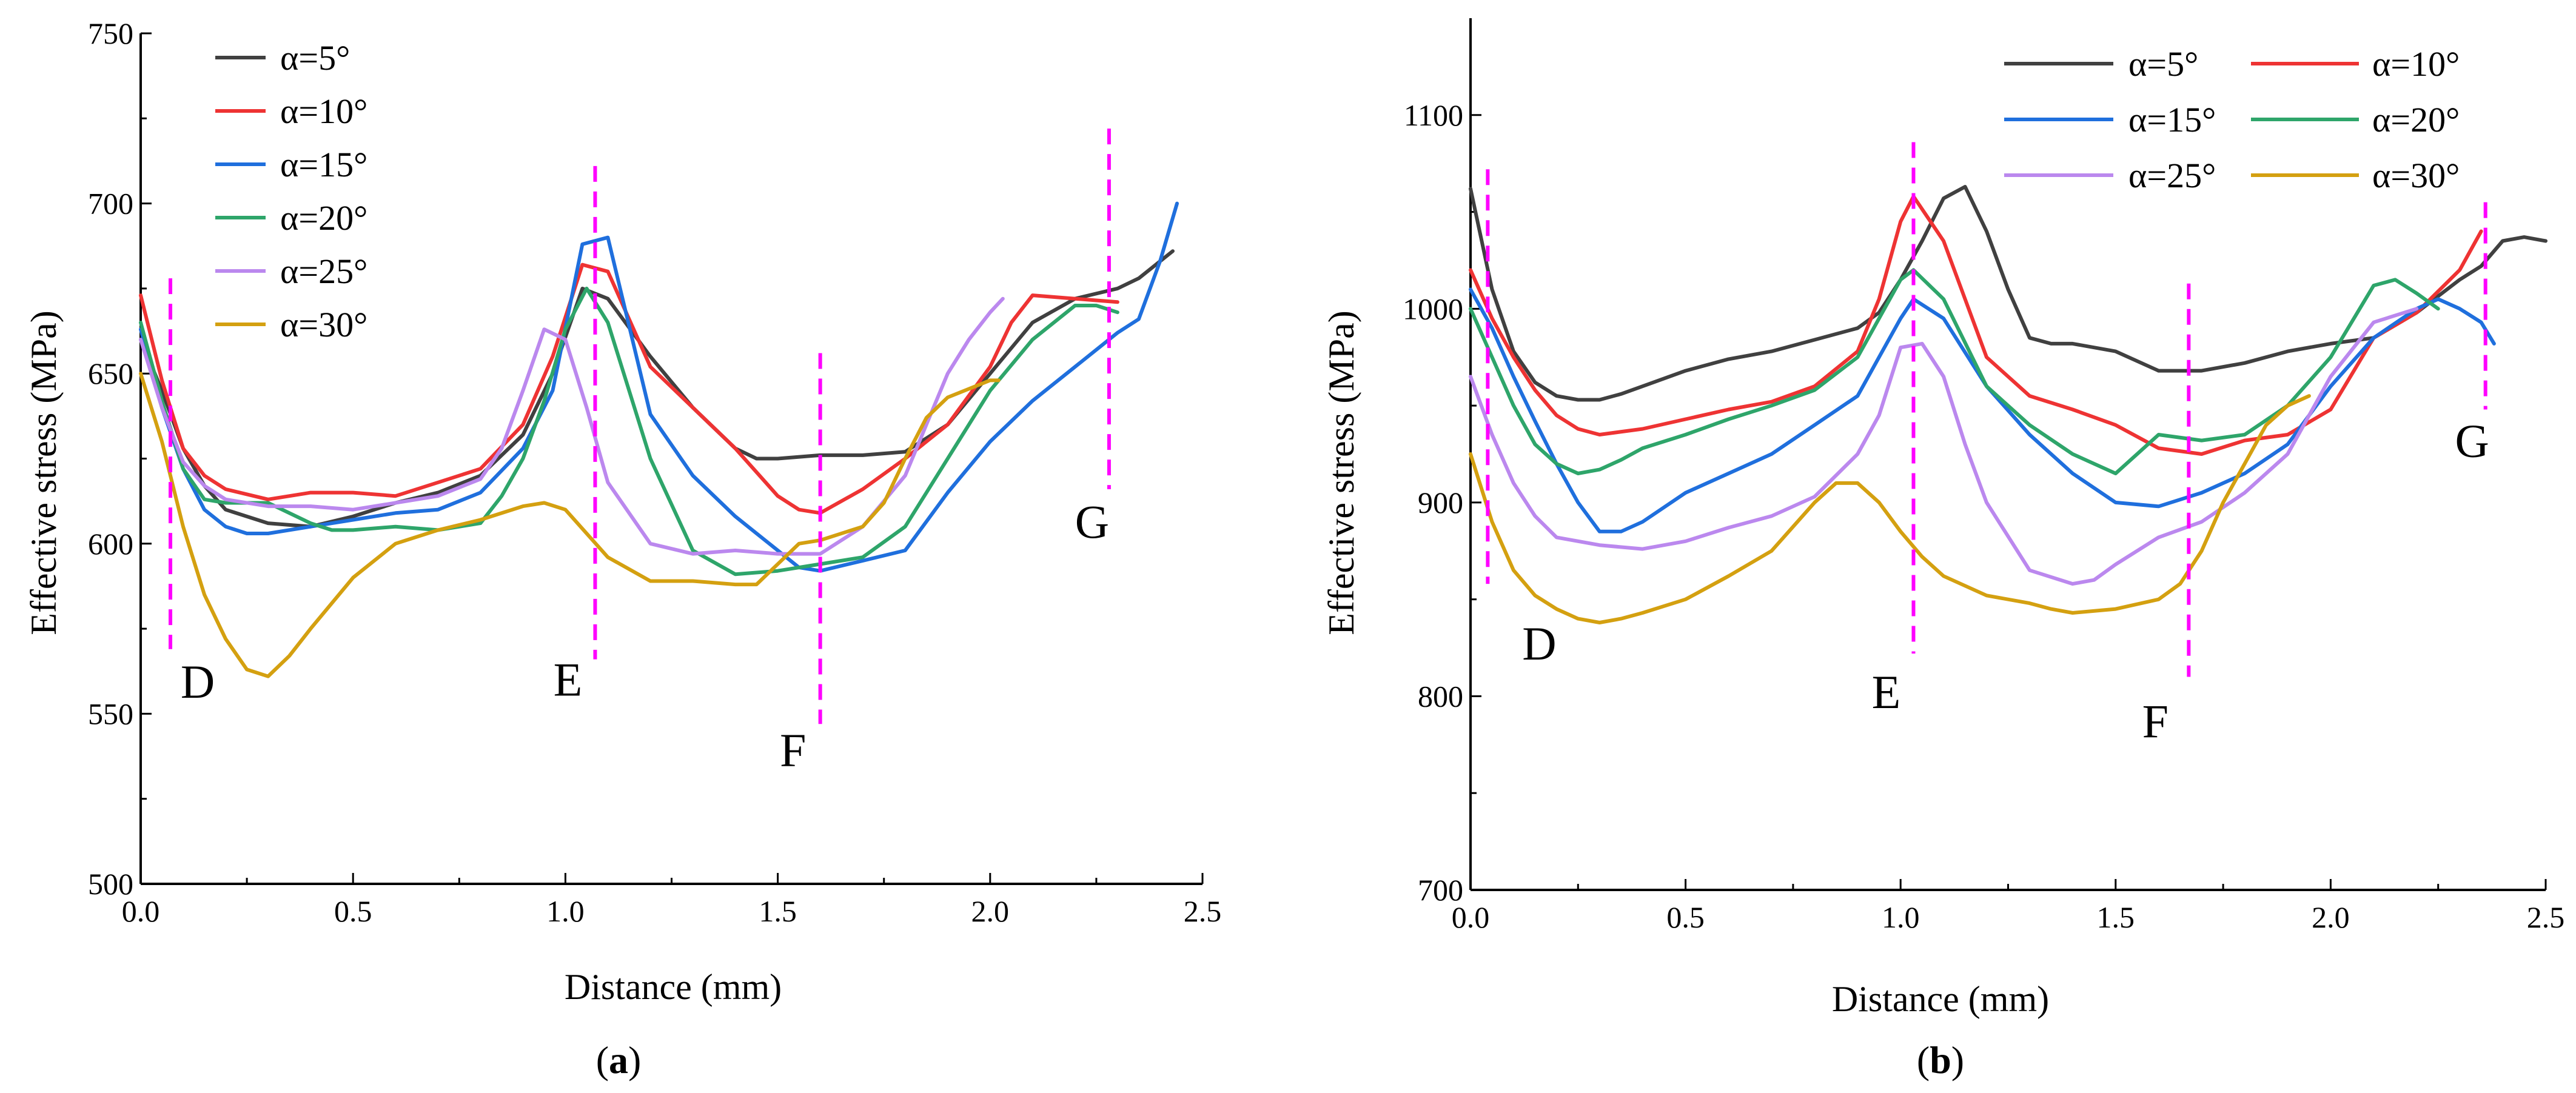 The height and width of the screenshot is (1093, 2576). Describe the element at coordinates (634, 1060) in the screenshot. I see `chart-a-caption-close: )` at that location.